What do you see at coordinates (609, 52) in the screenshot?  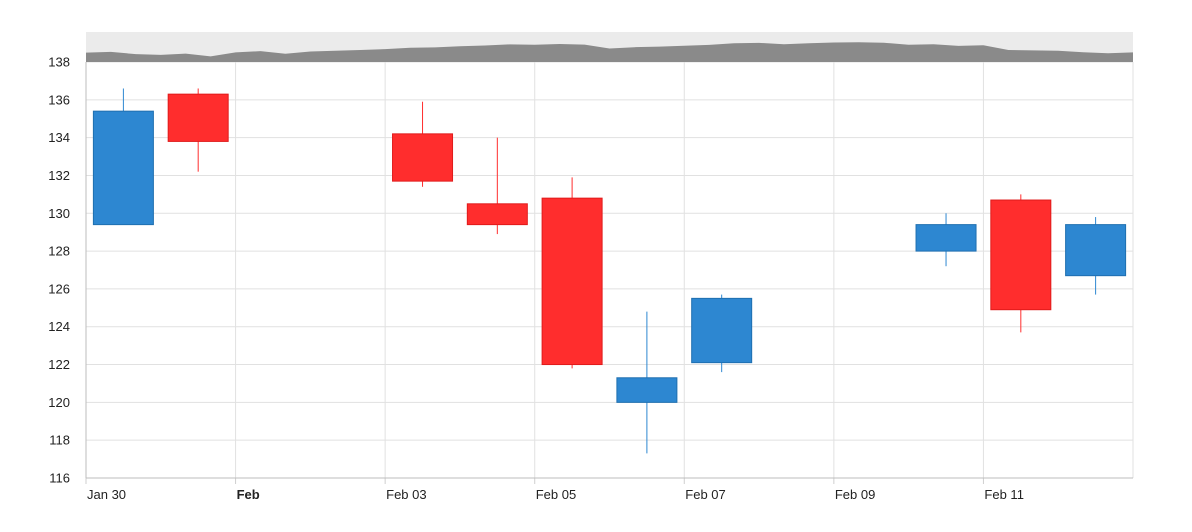 I see `navigator-area` at bounding box center [609, 52].